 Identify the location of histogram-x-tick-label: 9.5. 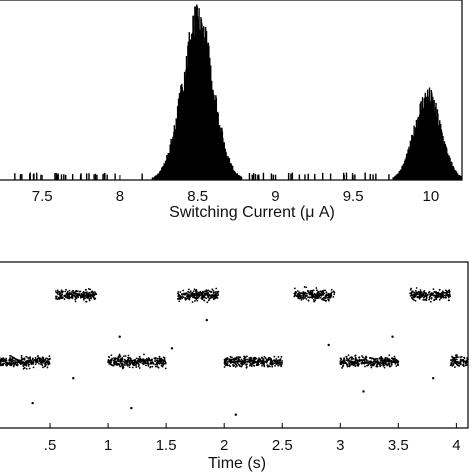
(353, 196).